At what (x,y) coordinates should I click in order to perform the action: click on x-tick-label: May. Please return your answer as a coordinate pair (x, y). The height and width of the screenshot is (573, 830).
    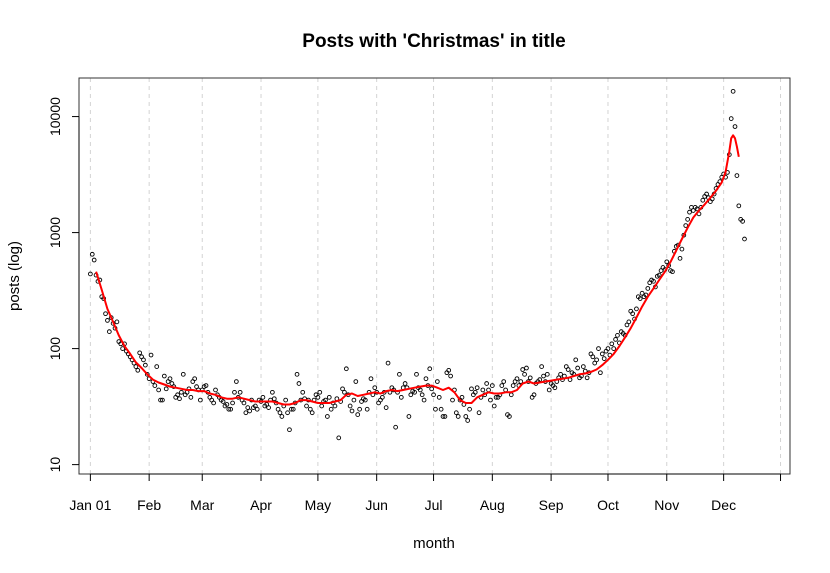
    Looking at the image, I should click on (318, 505).